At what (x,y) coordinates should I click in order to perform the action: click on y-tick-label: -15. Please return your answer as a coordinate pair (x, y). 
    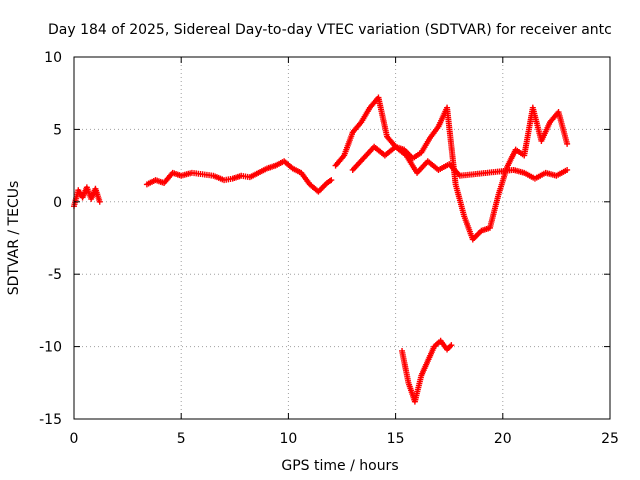
    Looking at the image, I should click on (50, 420).